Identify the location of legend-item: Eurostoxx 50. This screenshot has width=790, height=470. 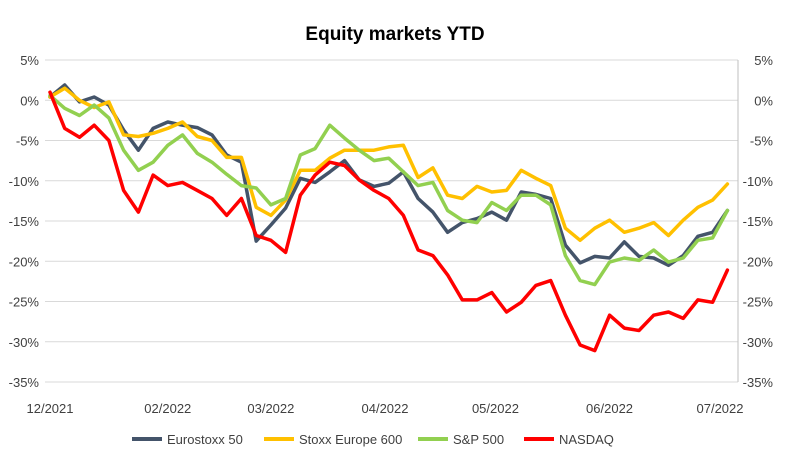
(187, 439).